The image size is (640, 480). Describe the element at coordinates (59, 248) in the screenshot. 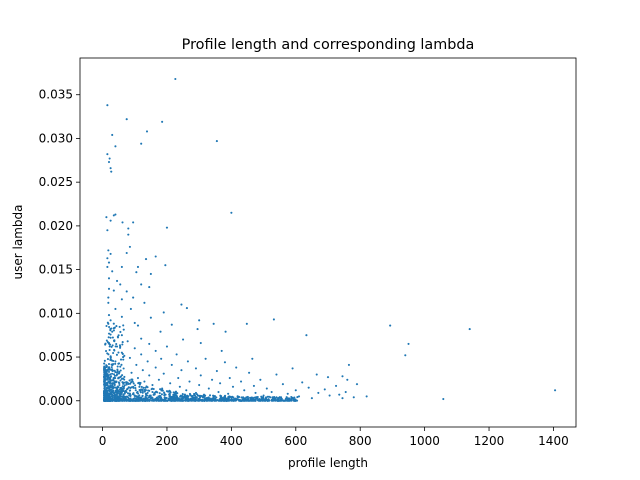

I see `y-axis-ticks: 0.000 0.005 0.010 0.015 0.020 0.025 0.030 0.035` at that location.